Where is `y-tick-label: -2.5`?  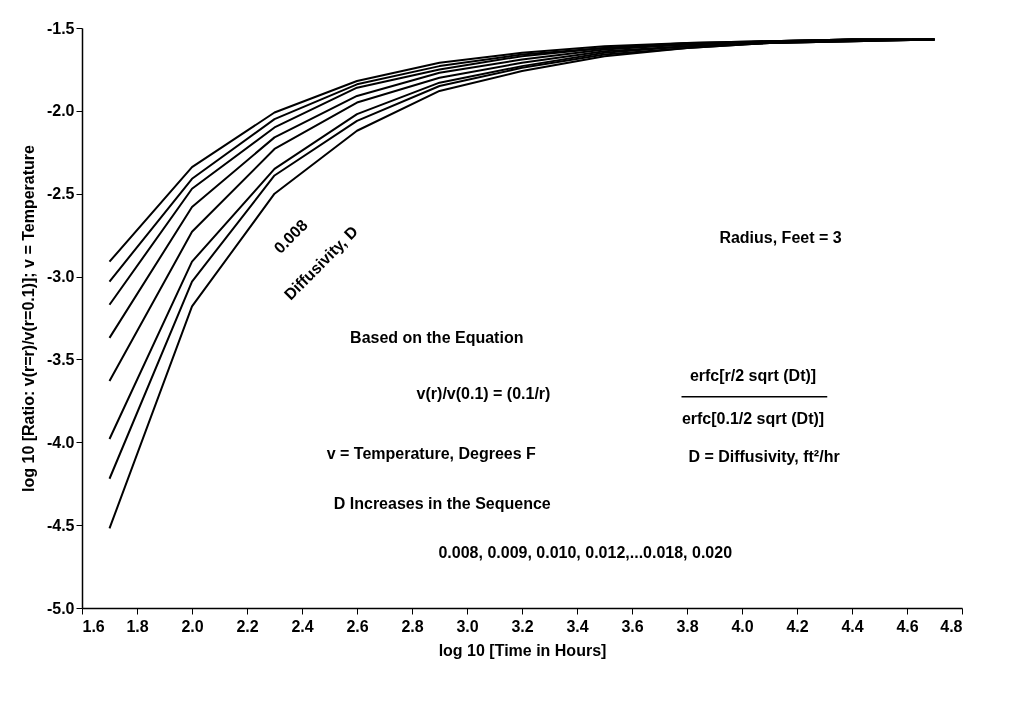 y-tick-label: -2.5 is located at coordinates (60, 194).